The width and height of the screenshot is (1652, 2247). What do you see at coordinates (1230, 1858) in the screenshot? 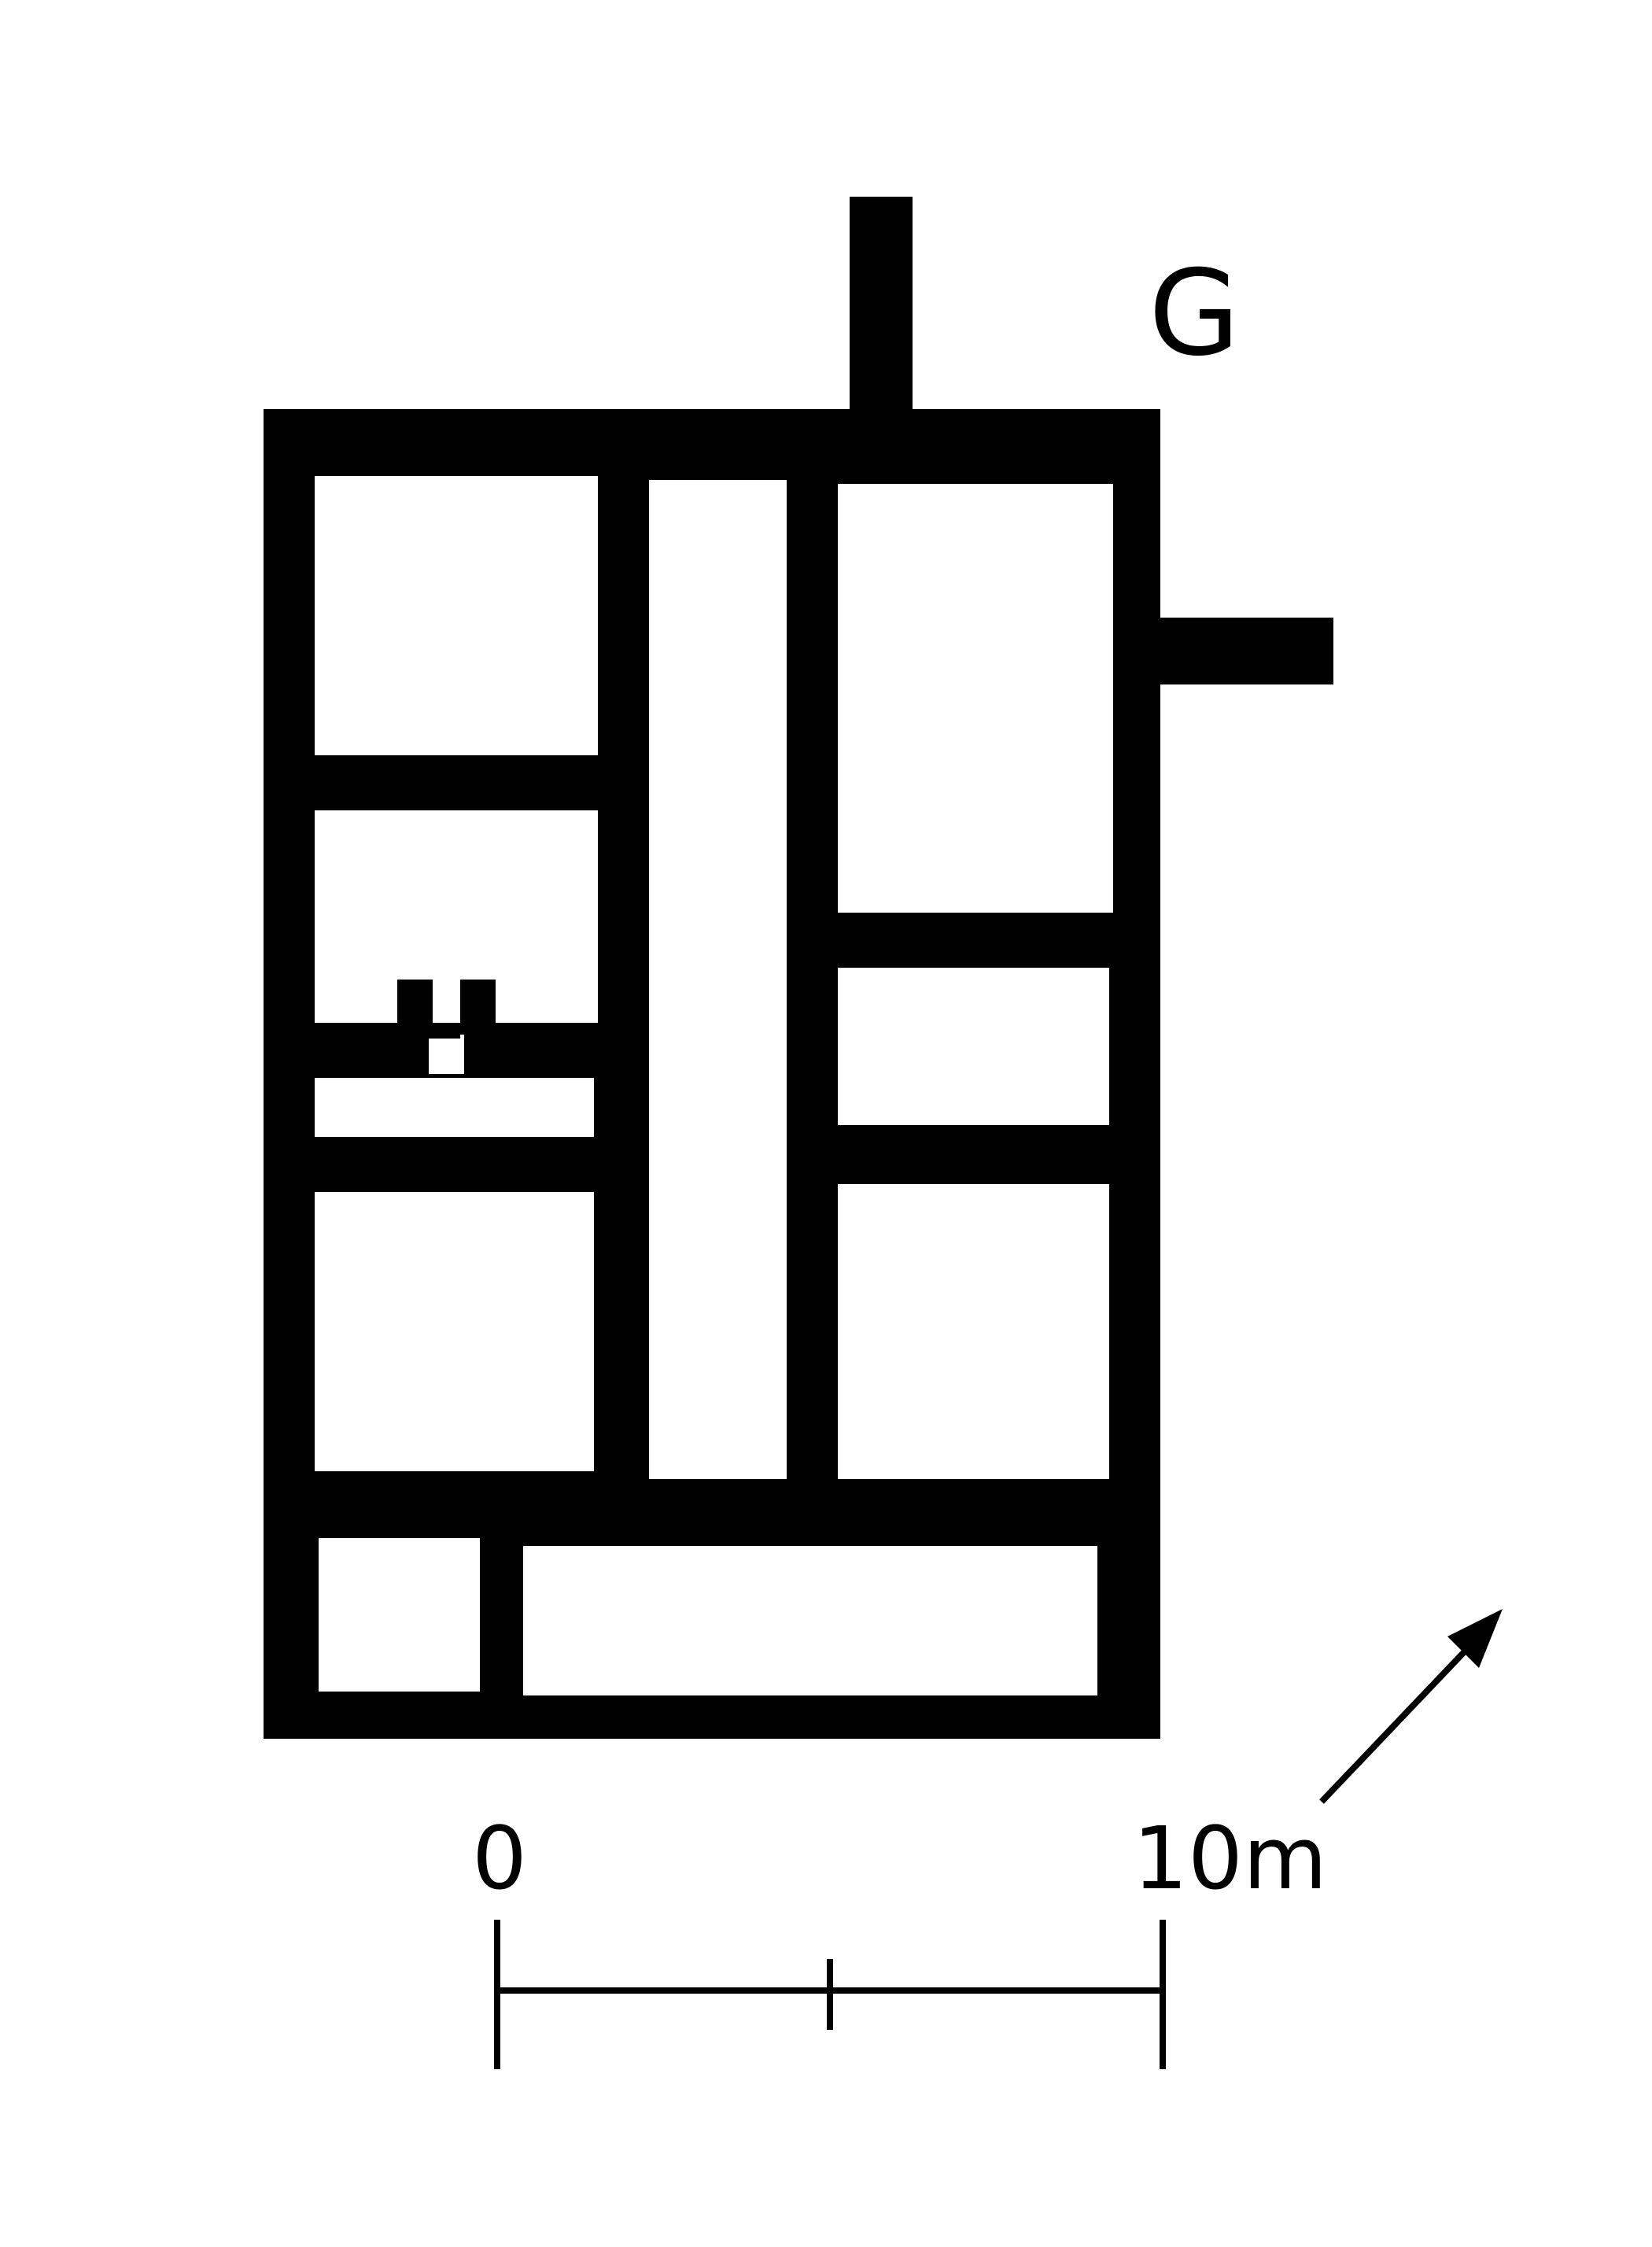
I see `scale-end-label: 10m` at bounding box center [1230, 1858].